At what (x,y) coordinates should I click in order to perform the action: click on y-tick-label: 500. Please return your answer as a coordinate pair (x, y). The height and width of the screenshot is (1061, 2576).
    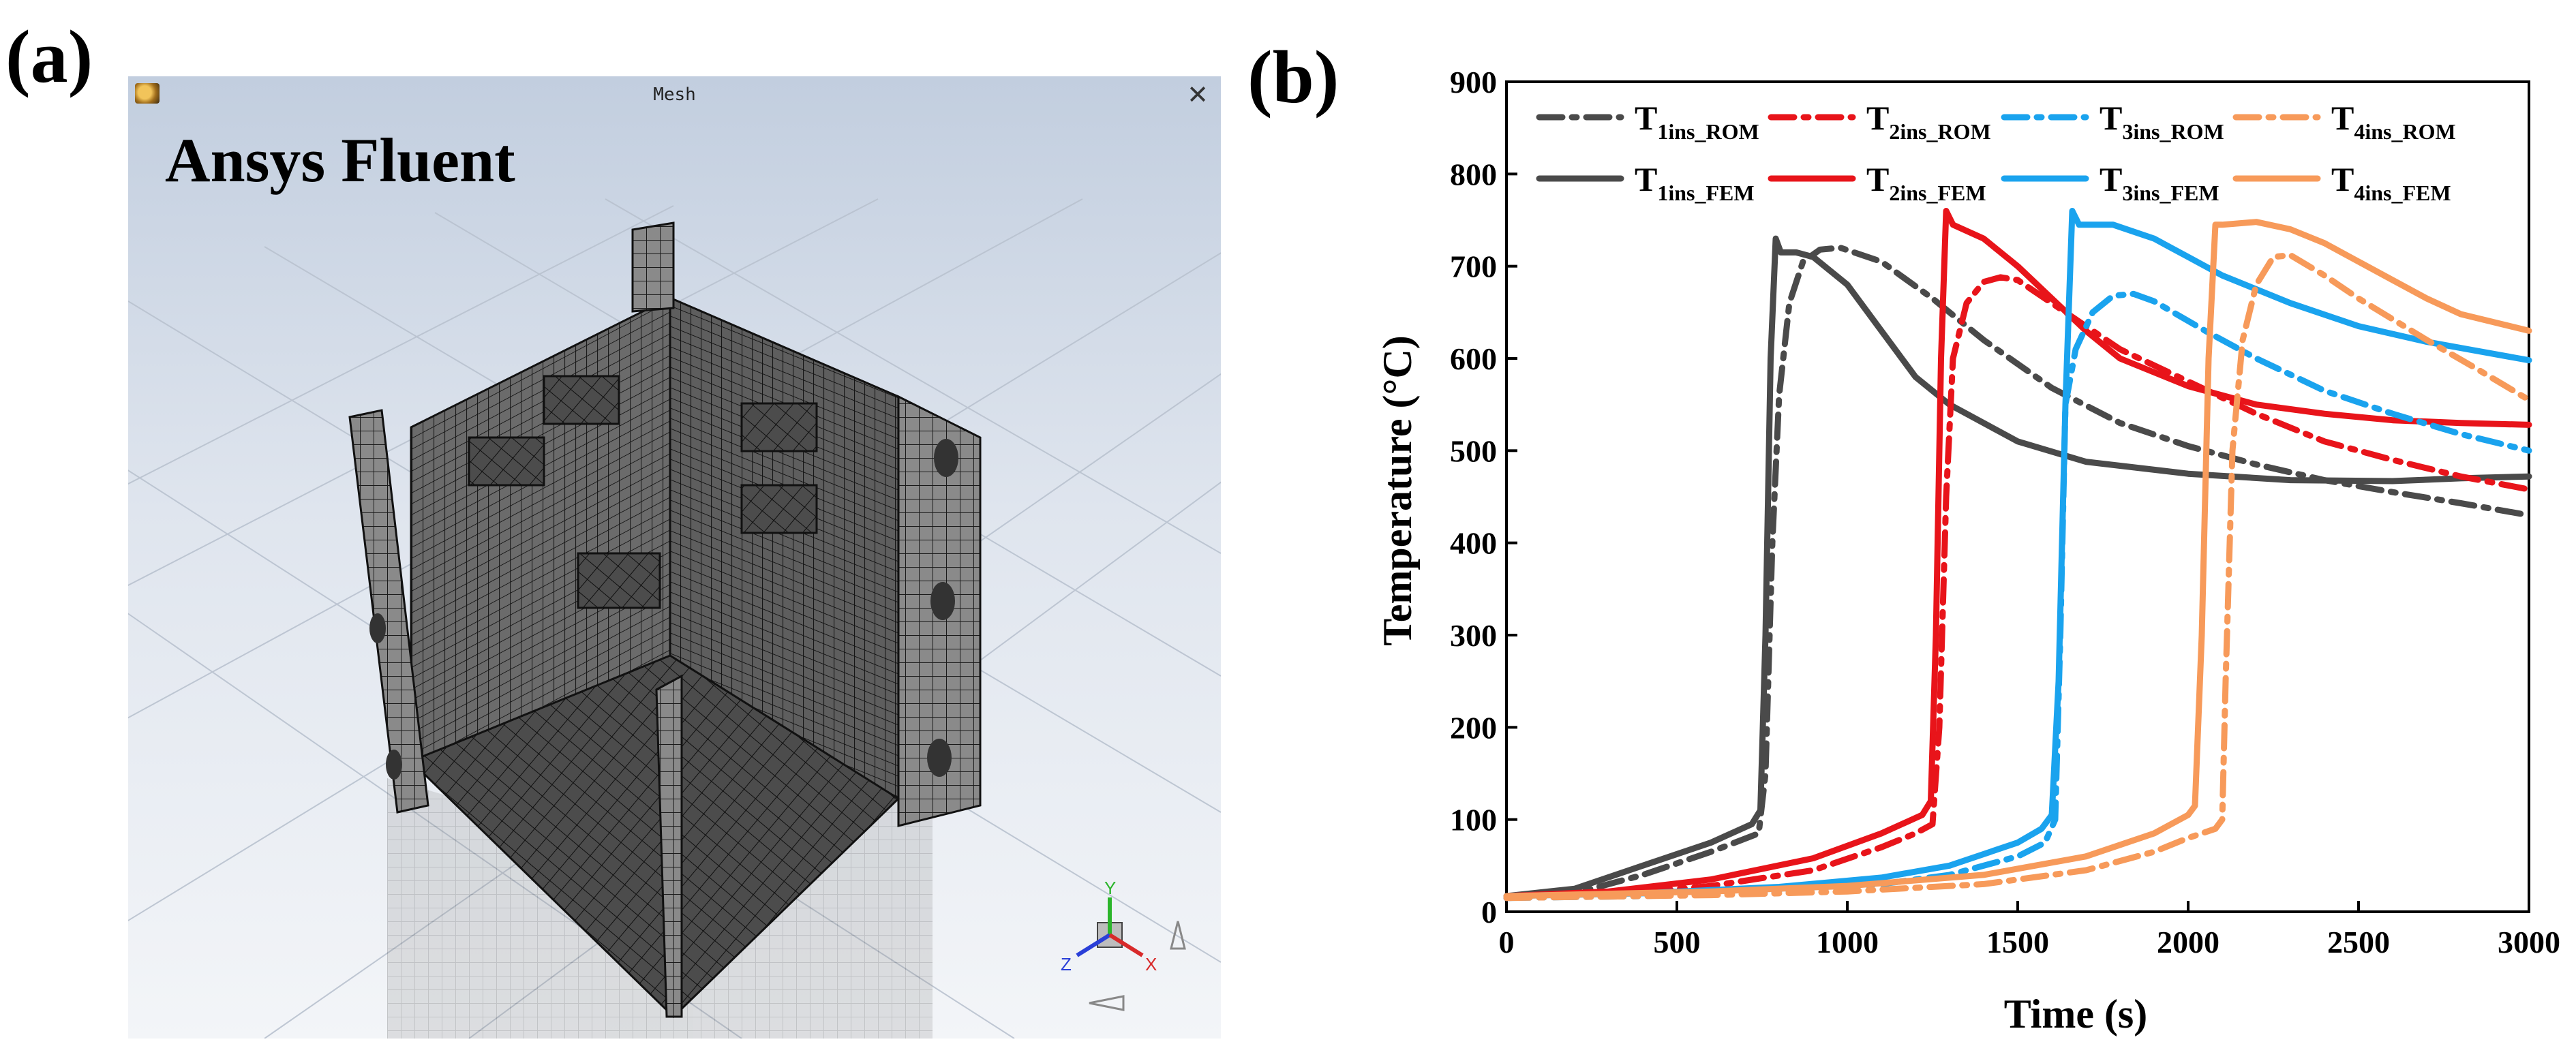
    Looking at the image, I should click on (1473, 450).